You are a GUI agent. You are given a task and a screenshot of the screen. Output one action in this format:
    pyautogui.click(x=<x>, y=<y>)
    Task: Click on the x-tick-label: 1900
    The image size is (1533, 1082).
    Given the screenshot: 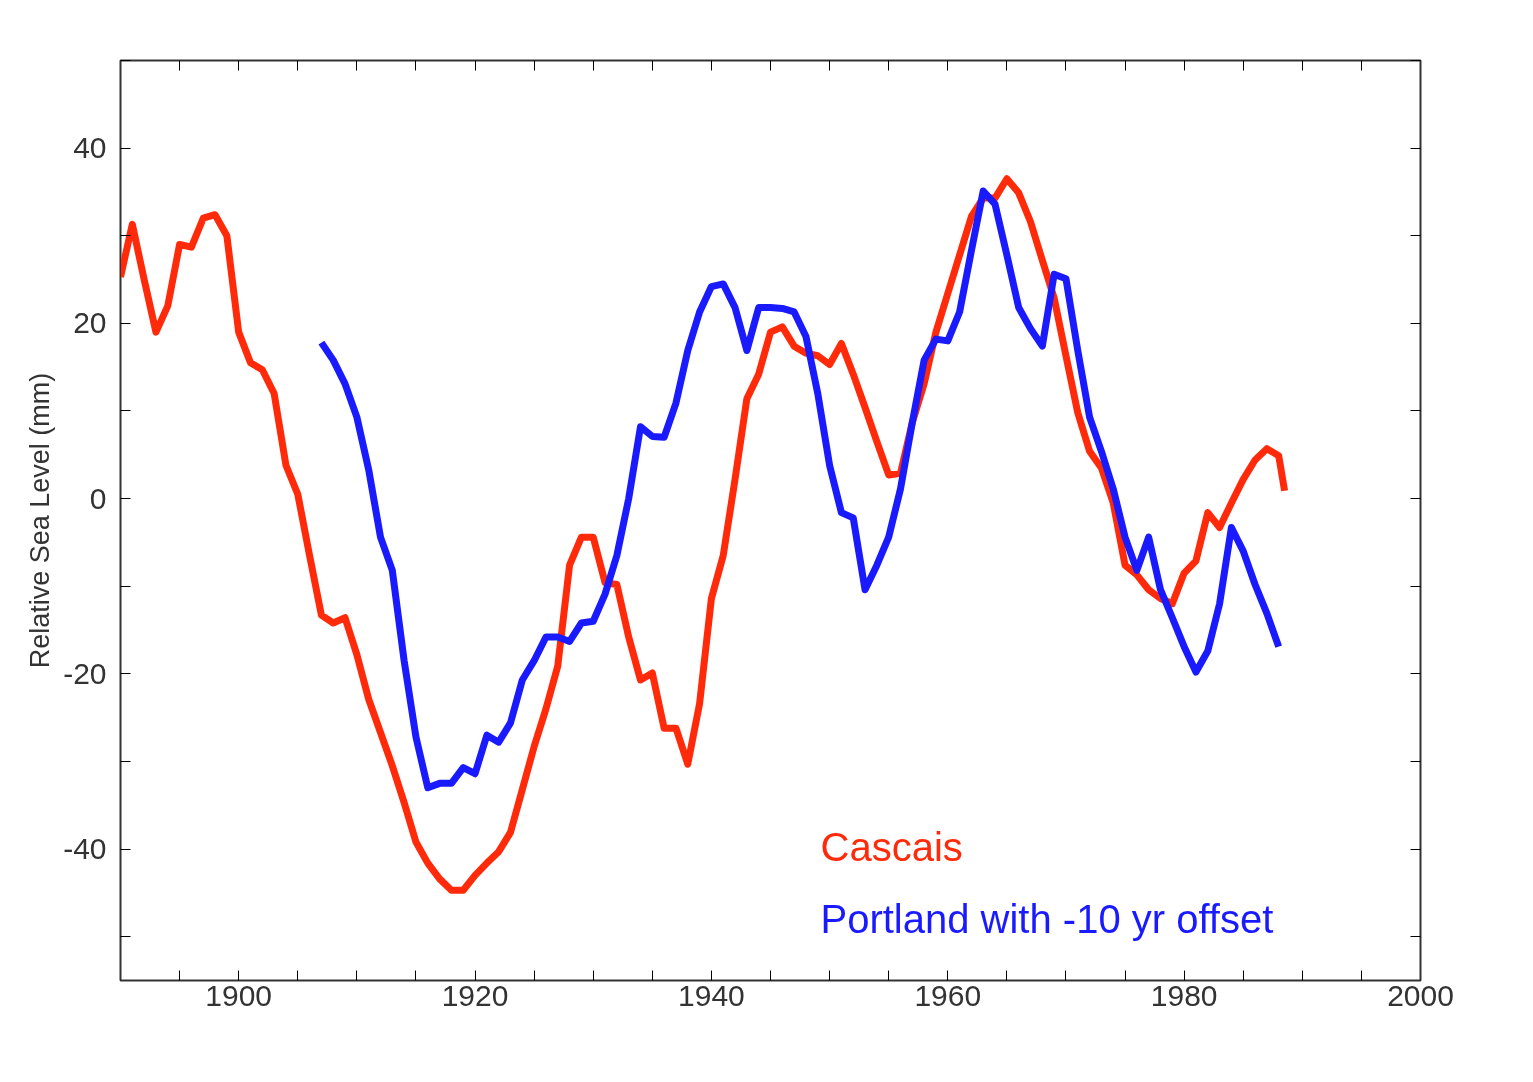 What is the action you would take?
    pyautogui.click(x=239, y=995)
    